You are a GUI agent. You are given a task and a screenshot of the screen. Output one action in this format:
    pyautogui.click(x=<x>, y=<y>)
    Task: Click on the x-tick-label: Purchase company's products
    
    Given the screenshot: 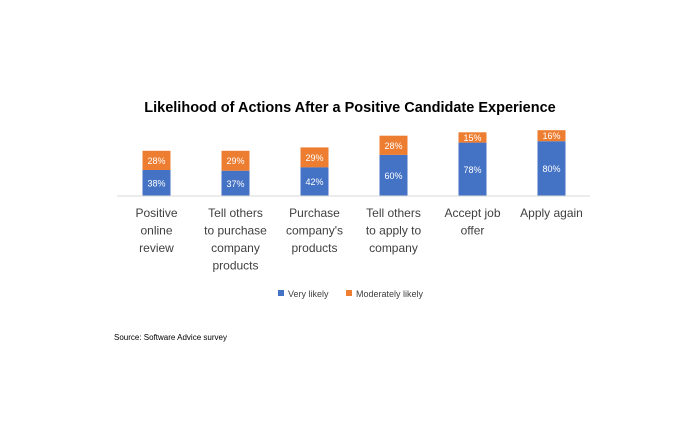 What is the action you would take?
    pyautogui.click(x=314, y=230)
    